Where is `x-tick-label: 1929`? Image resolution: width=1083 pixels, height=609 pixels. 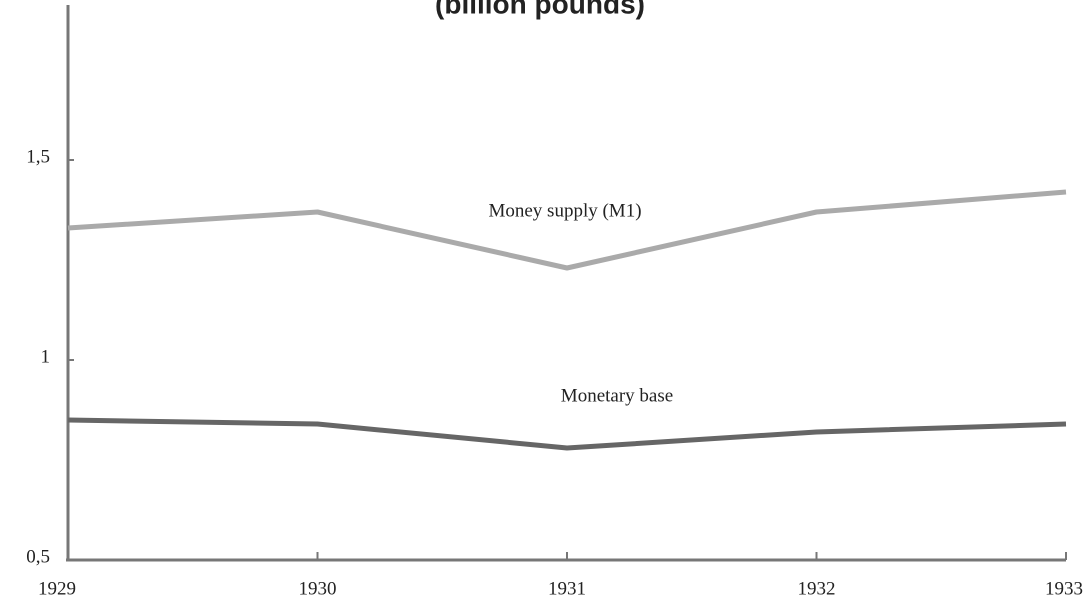
x-tick-label: 1929 is located at coordinates (57, 588).